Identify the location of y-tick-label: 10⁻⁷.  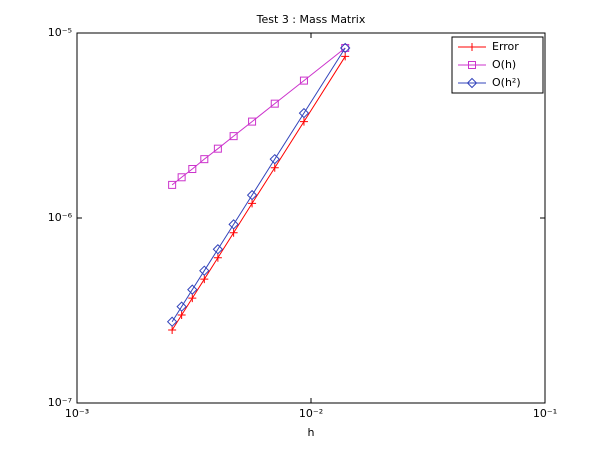
(60, 402).